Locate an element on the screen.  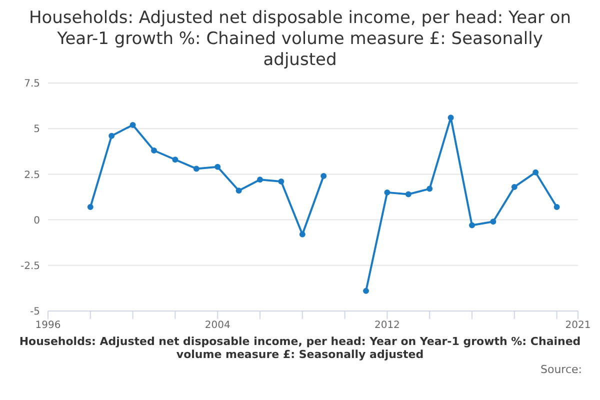
source-note: Source: is located at coordinates (561, 369).